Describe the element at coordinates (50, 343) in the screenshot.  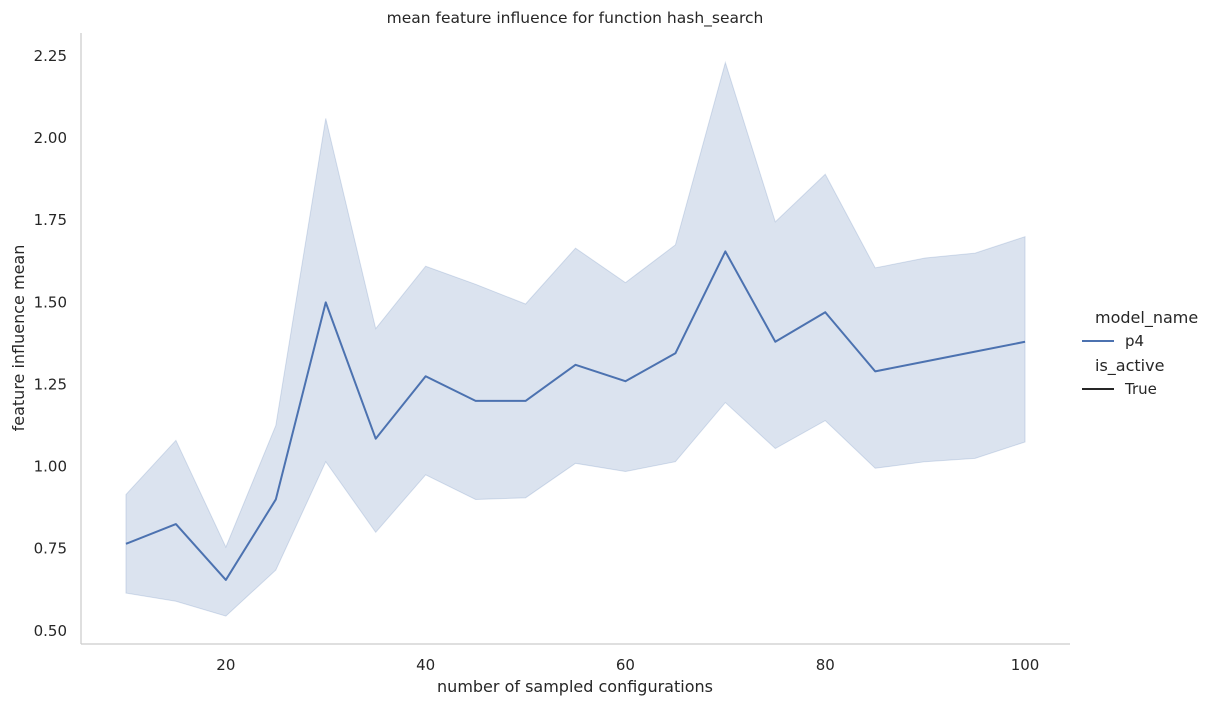
I see `y-tick-labels: 0.50 0.75 1.00 1.25 1.50 1.75 2.00 2.25` at that location.